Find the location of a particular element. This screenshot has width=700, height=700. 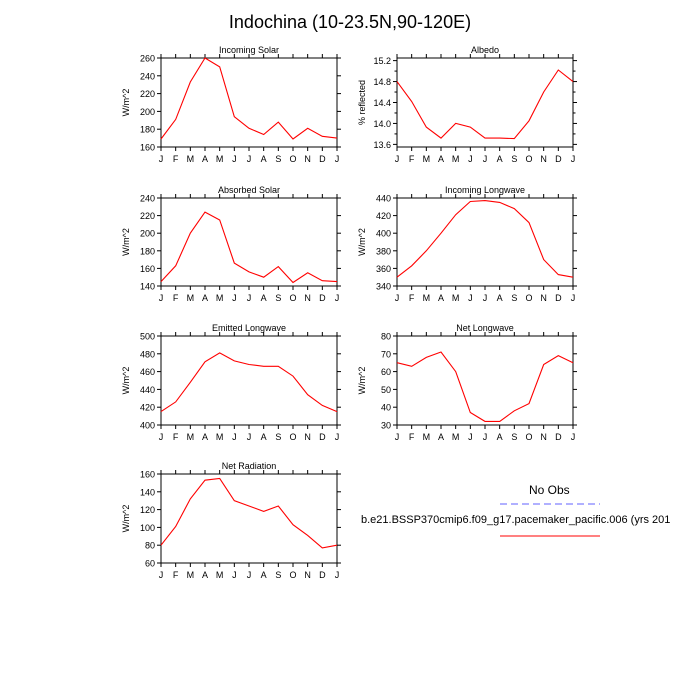

legend-obs-label: No Obs is located at coordinates (549, 490).